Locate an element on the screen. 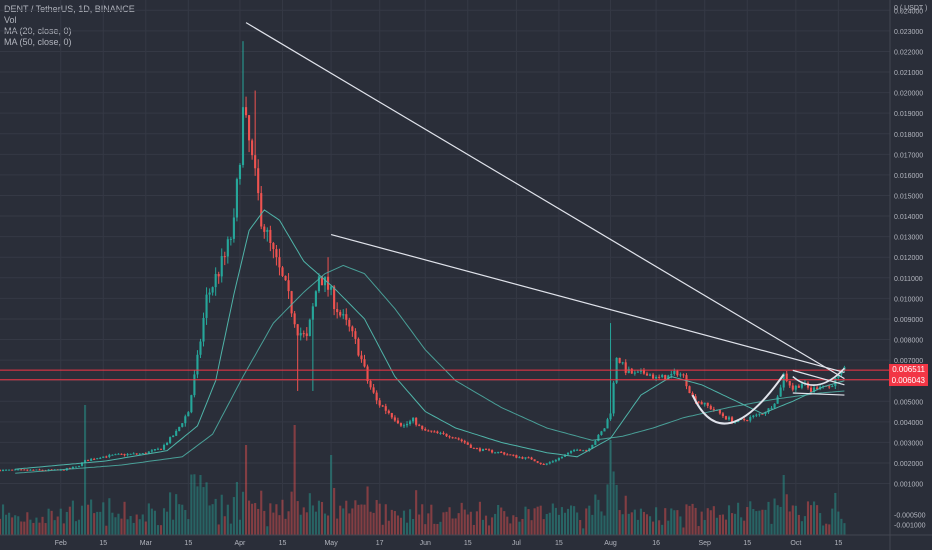  trendline is located at coordinates (818, 377).